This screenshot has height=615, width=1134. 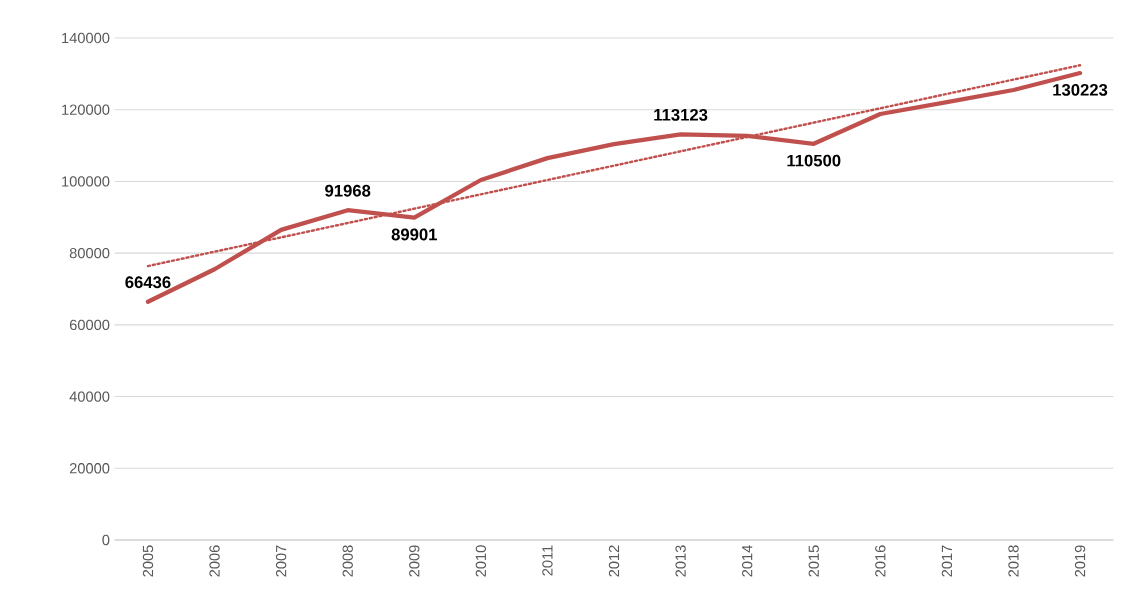 What do you see at coordinates (414, 234) in the screenshot?
I see `data-label: 89901` at bounding box center [414, 234].